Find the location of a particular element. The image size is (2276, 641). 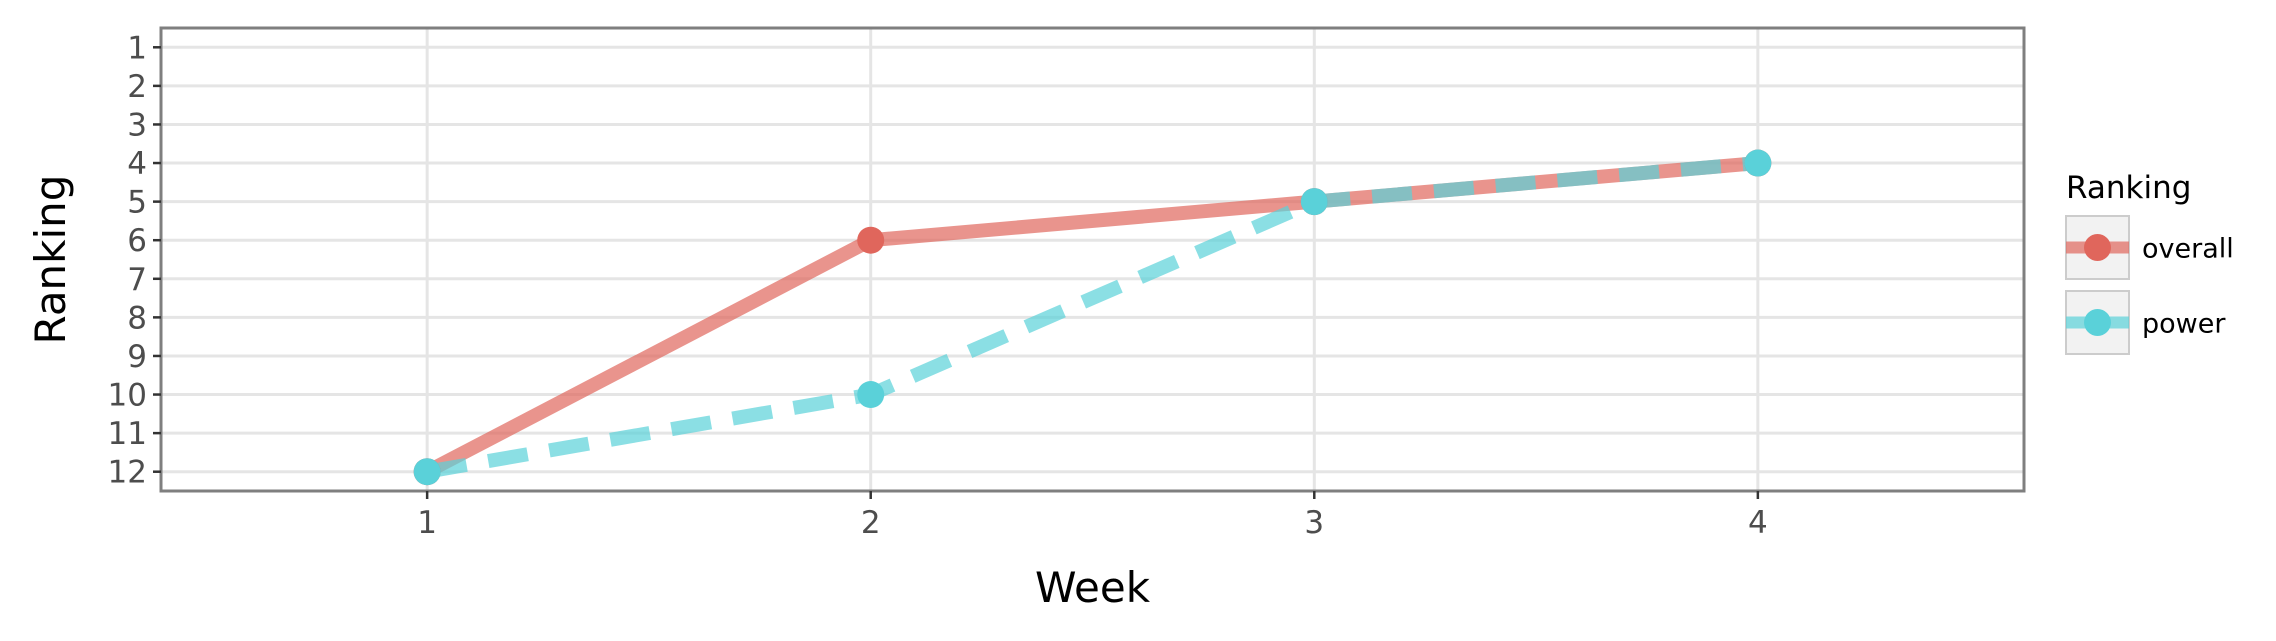

y-tick-label: 12 is located at coordinates (127, 473).